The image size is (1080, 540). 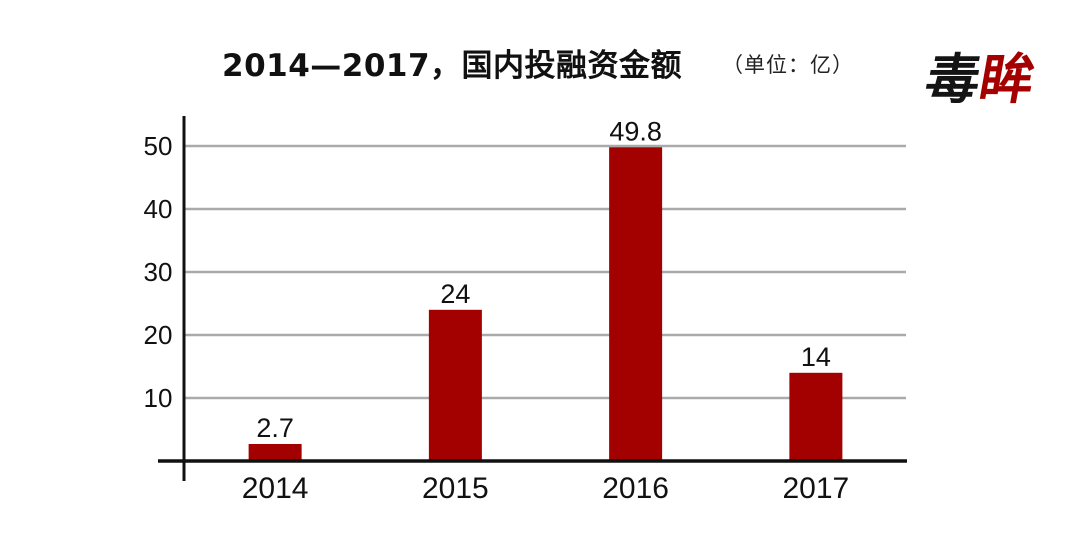 I want to click on x-tick-label: 2014, so click(x=275, y=488).